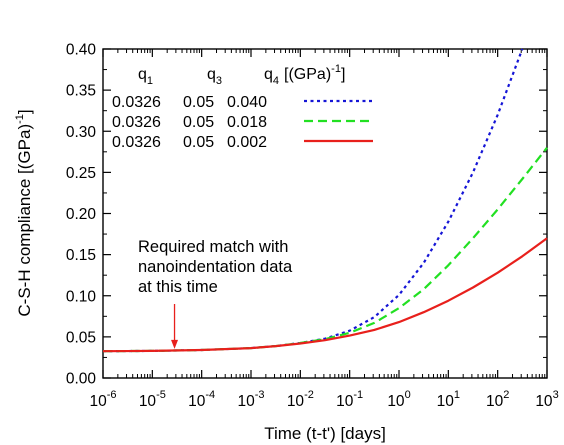  I want to click on x-tick-exp: -4, so click(210, 395).